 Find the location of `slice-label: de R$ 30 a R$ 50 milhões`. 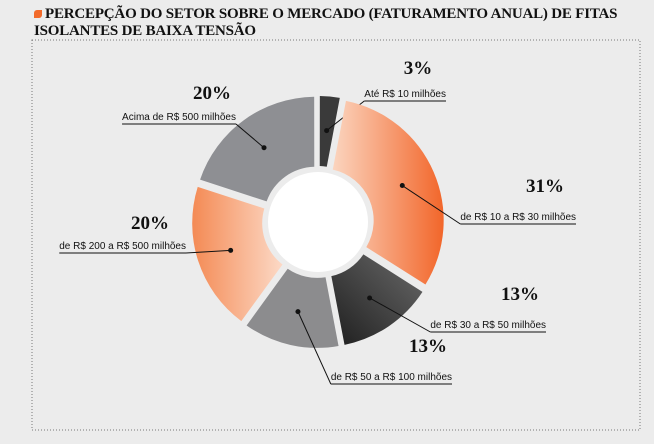

slice-label: de R$ 30 a R$ 50 milhões is located at coordinates (488, 325).